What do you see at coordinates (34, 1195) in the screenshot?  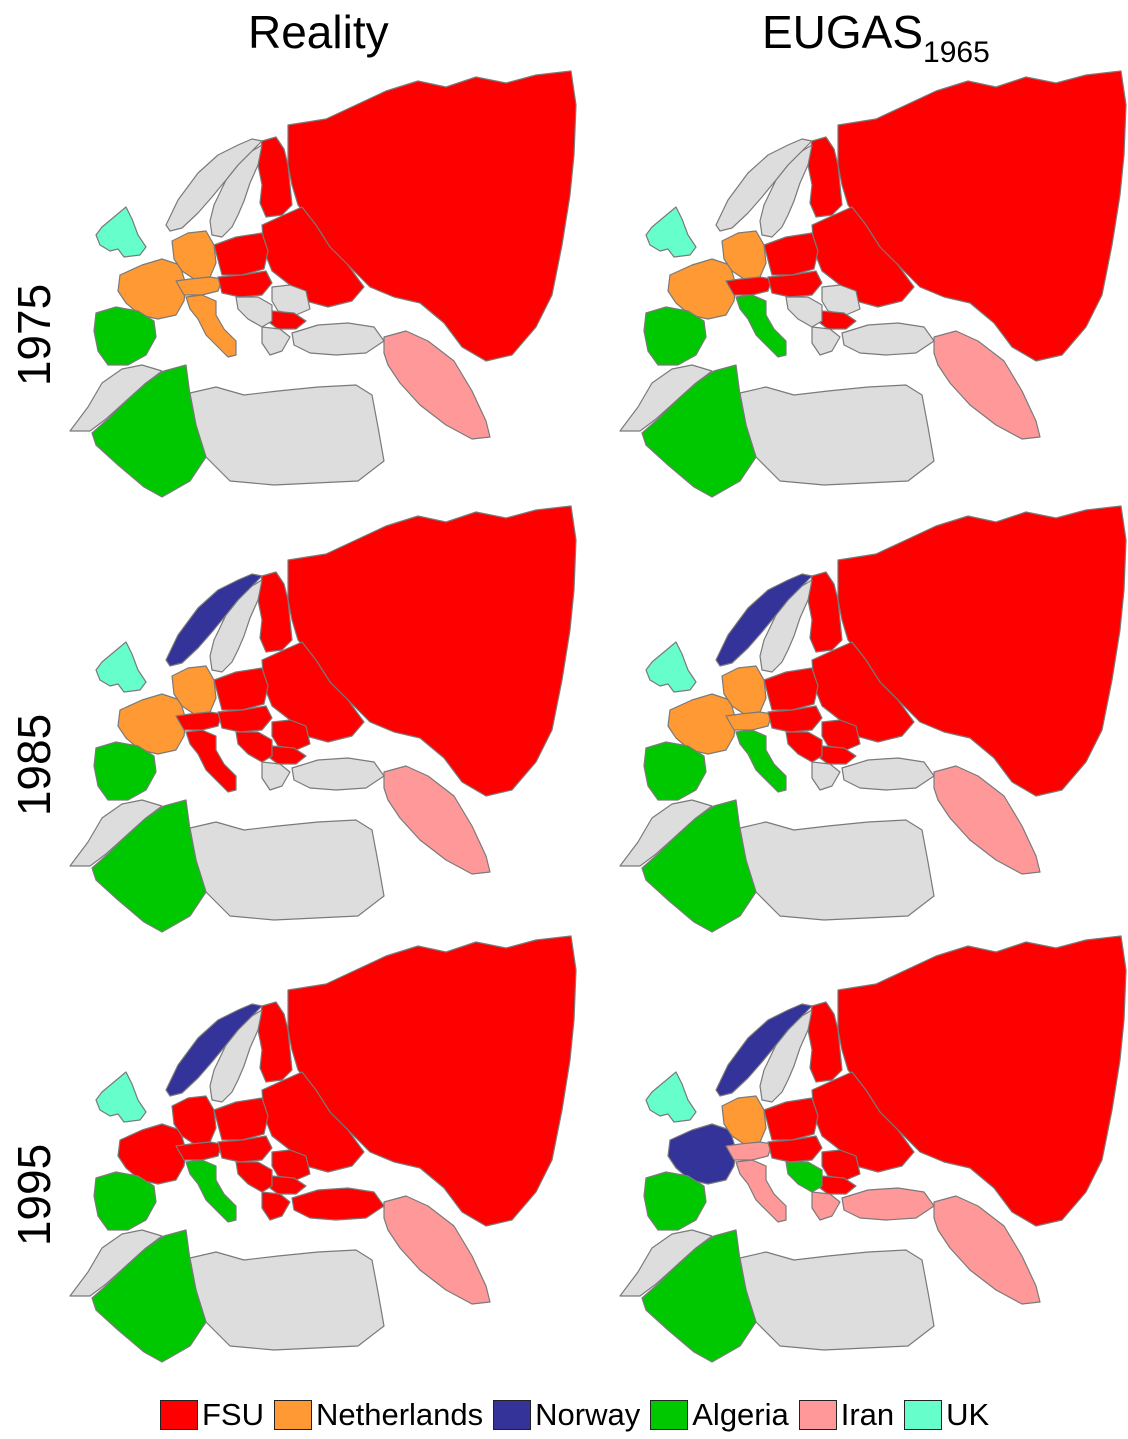 I see `row-label-1995: 1995` at bounding box center [34, 1195].